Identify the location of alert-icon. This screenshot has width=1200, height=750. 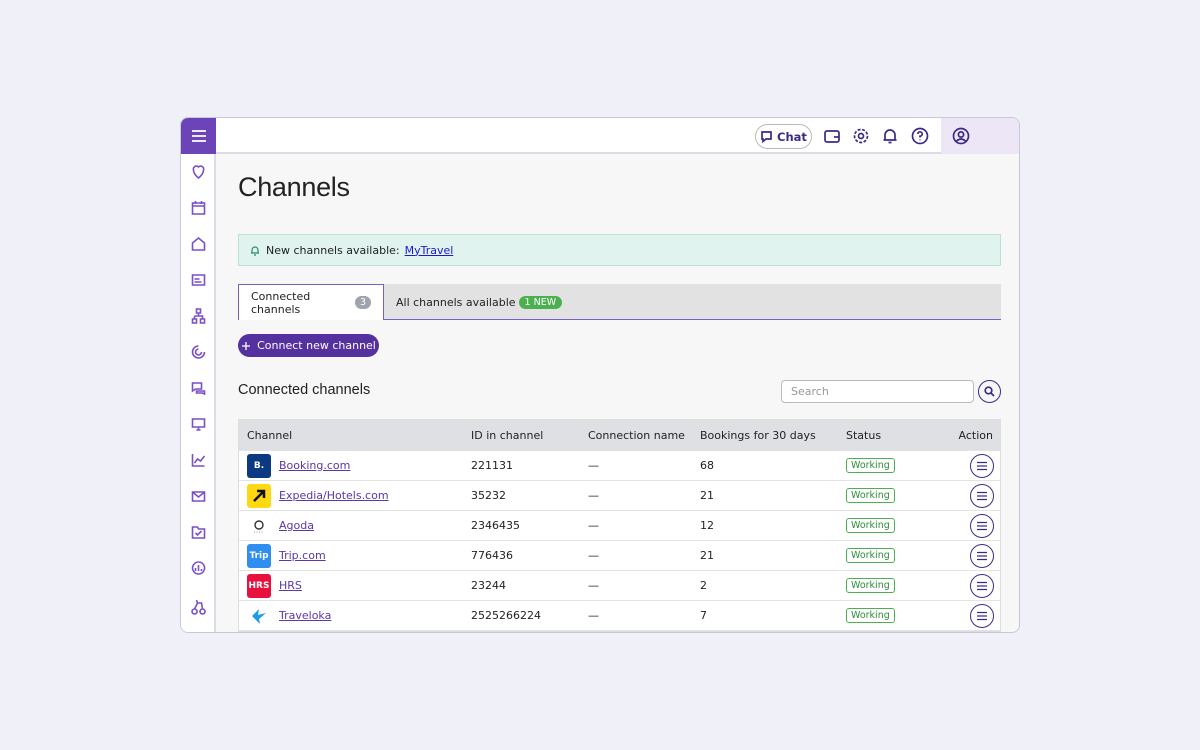
(255, 251).